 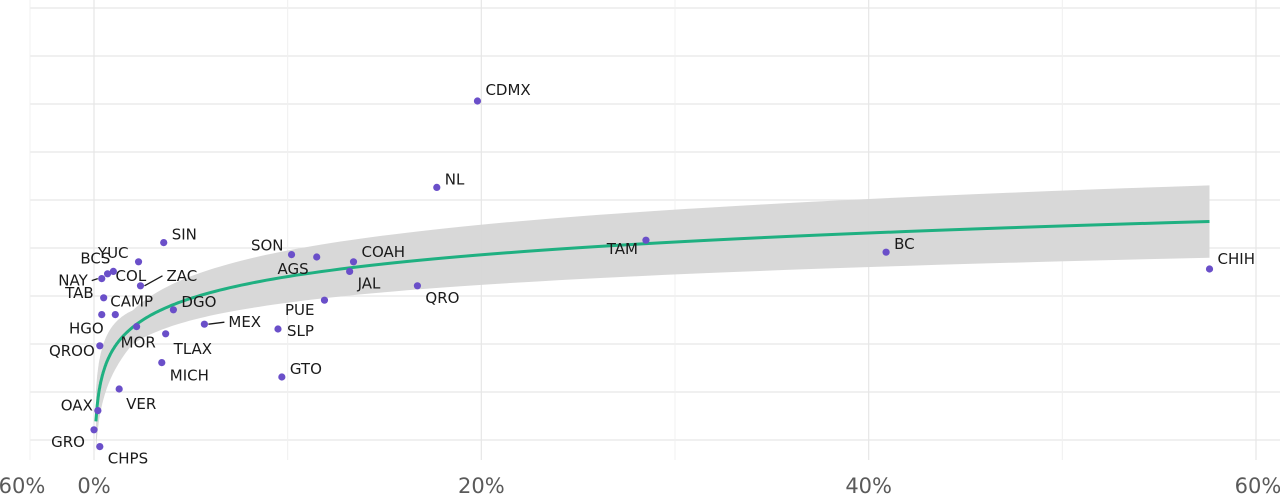 I want to click on data-point-coah, so click(x=353, y=262).